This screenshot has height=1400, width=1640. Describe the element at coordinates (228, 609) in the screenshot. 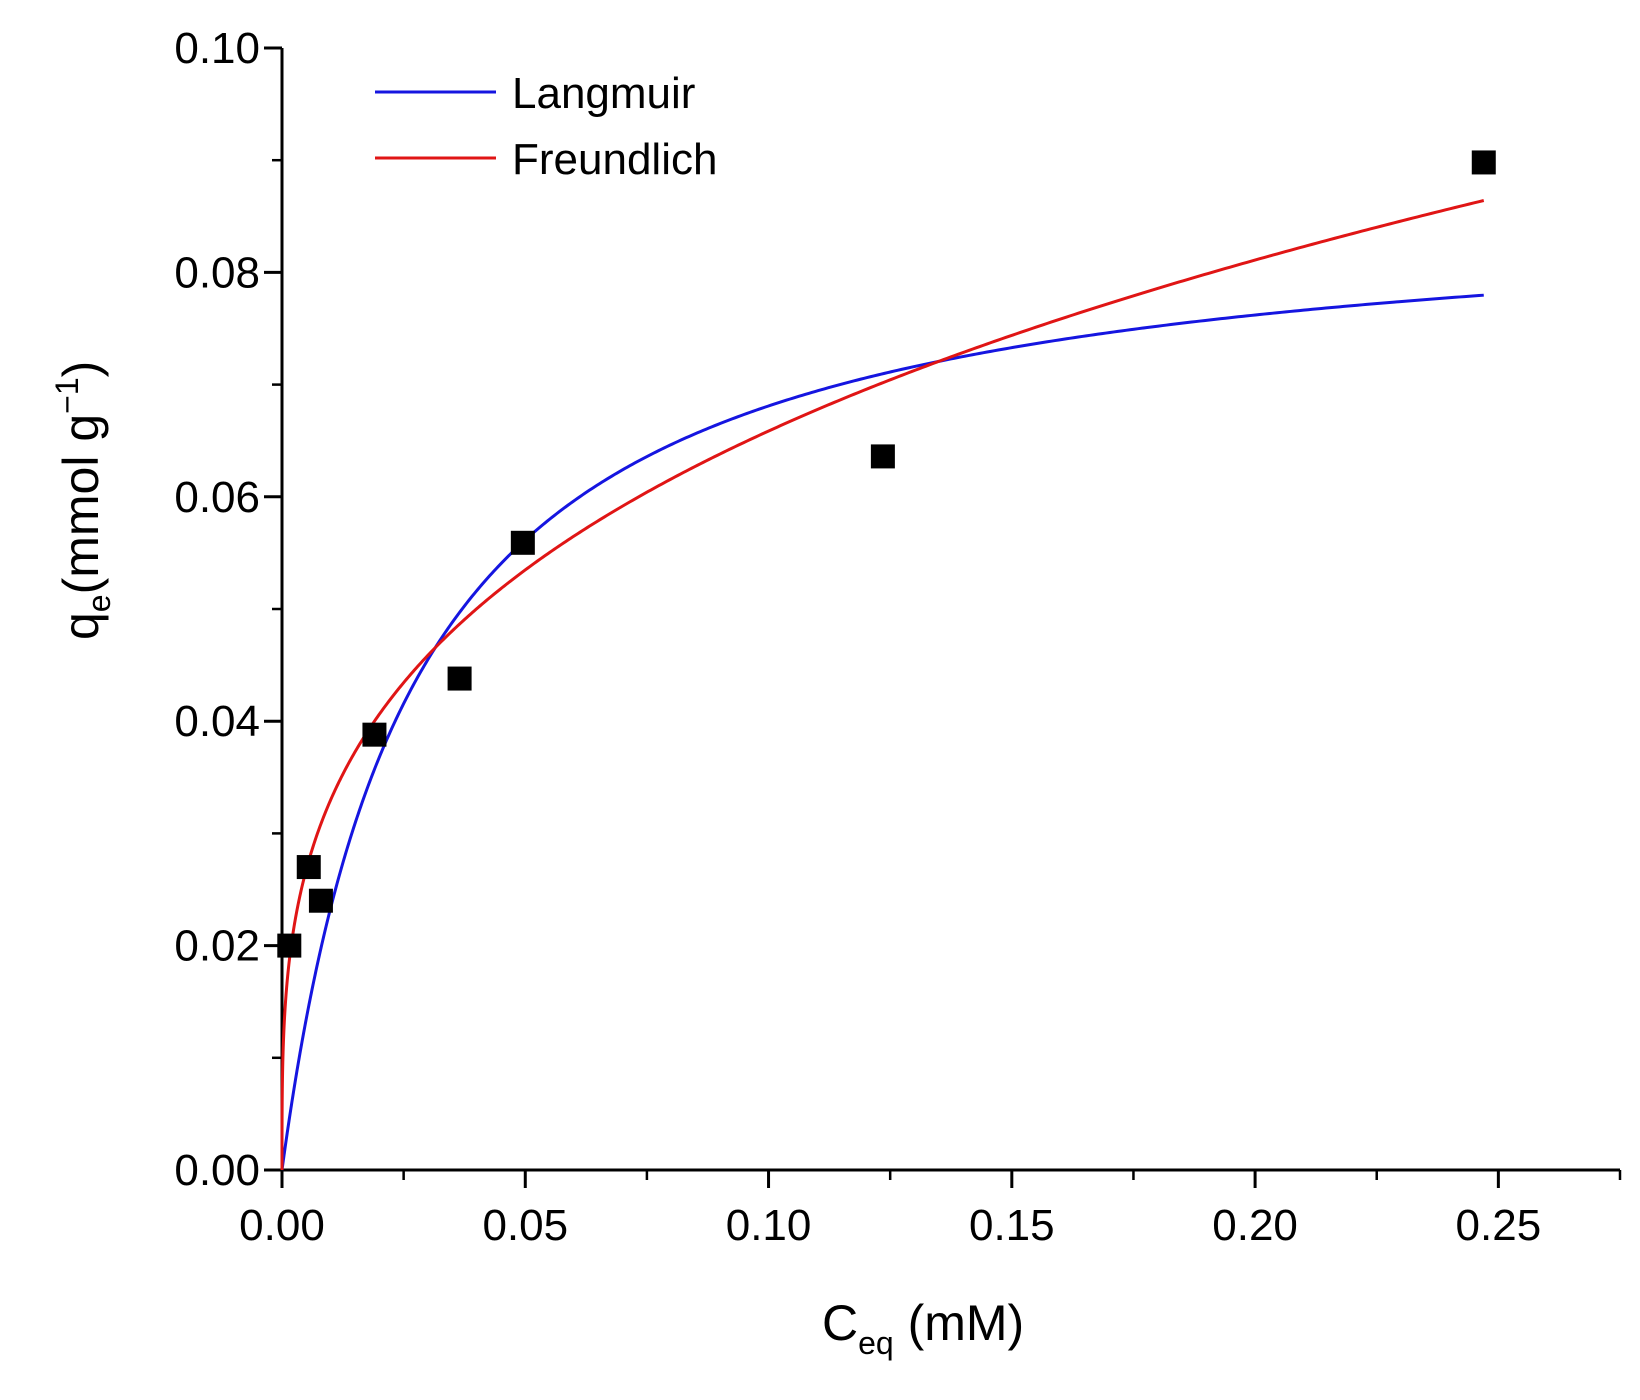

I see `y-axis-ticks: 0.00 0.02 0.04 0.06 0.08 0.10` at that location.